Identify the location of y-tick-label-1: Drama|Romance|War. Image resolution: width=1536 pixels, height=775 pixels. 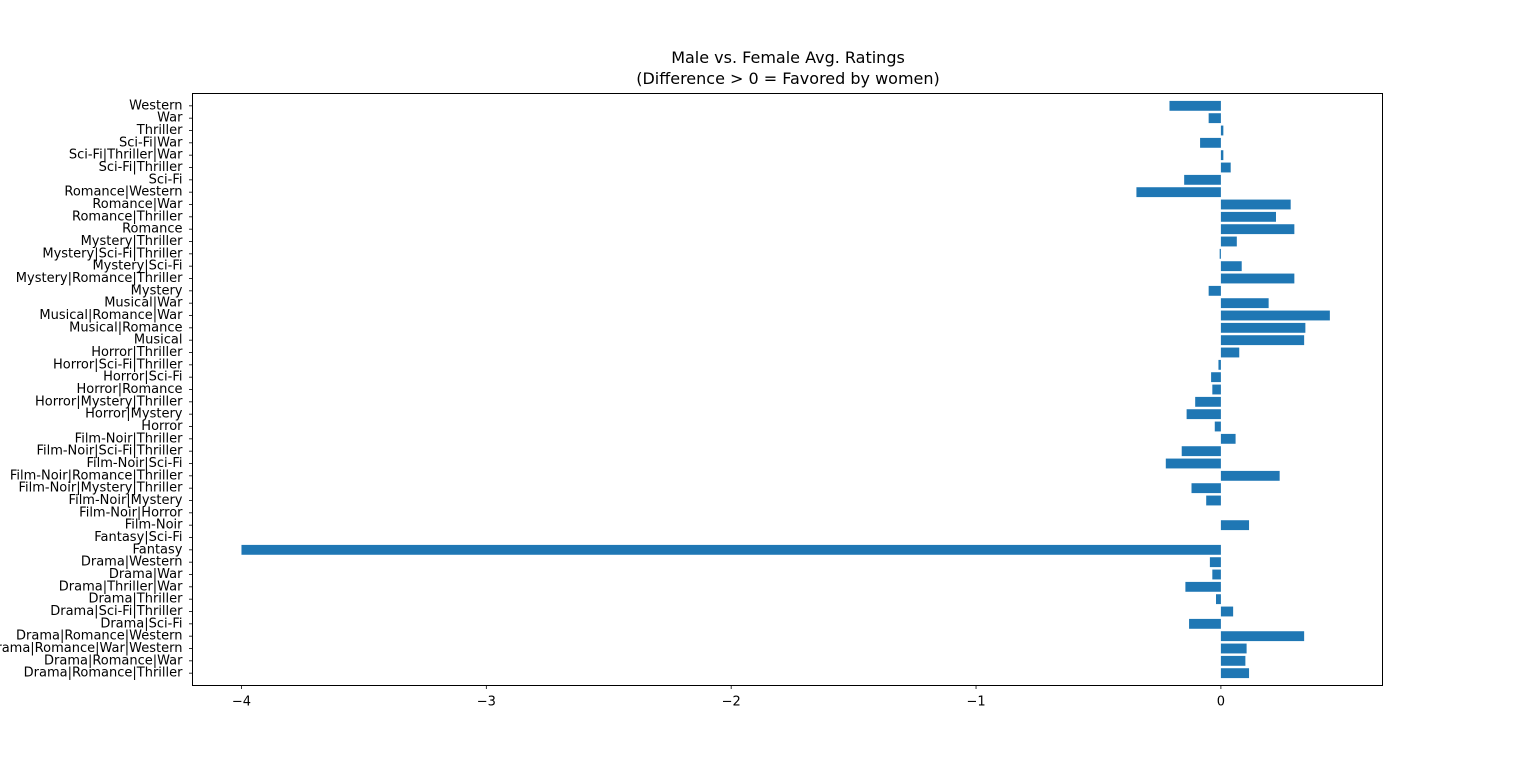
(113, 660).